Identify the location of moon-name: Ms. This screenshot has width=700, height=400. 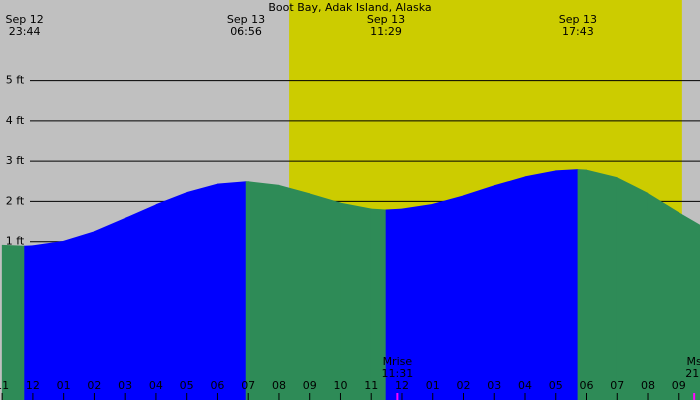
(693, 361).